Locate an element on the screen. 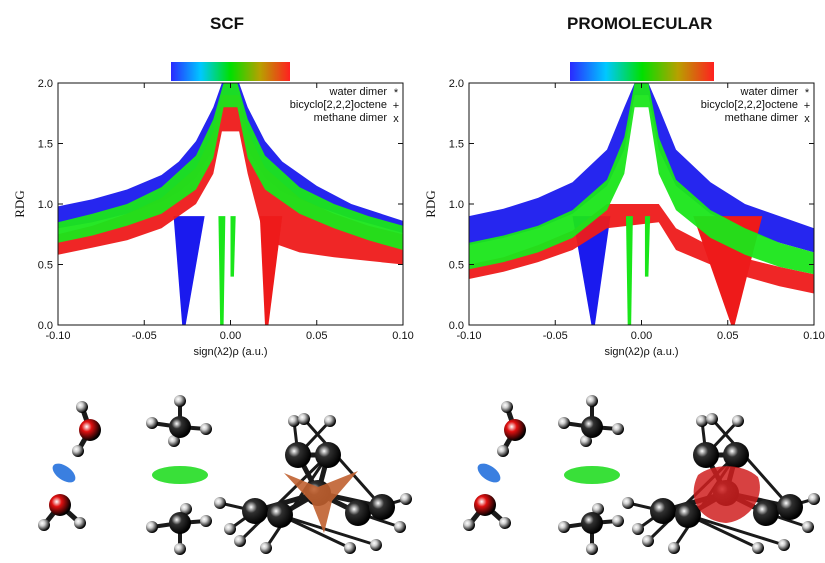 This screenshot has height=563, width=825. legend-label: bicyclo[2,2,2]octene is located at coordinates (338, 105).